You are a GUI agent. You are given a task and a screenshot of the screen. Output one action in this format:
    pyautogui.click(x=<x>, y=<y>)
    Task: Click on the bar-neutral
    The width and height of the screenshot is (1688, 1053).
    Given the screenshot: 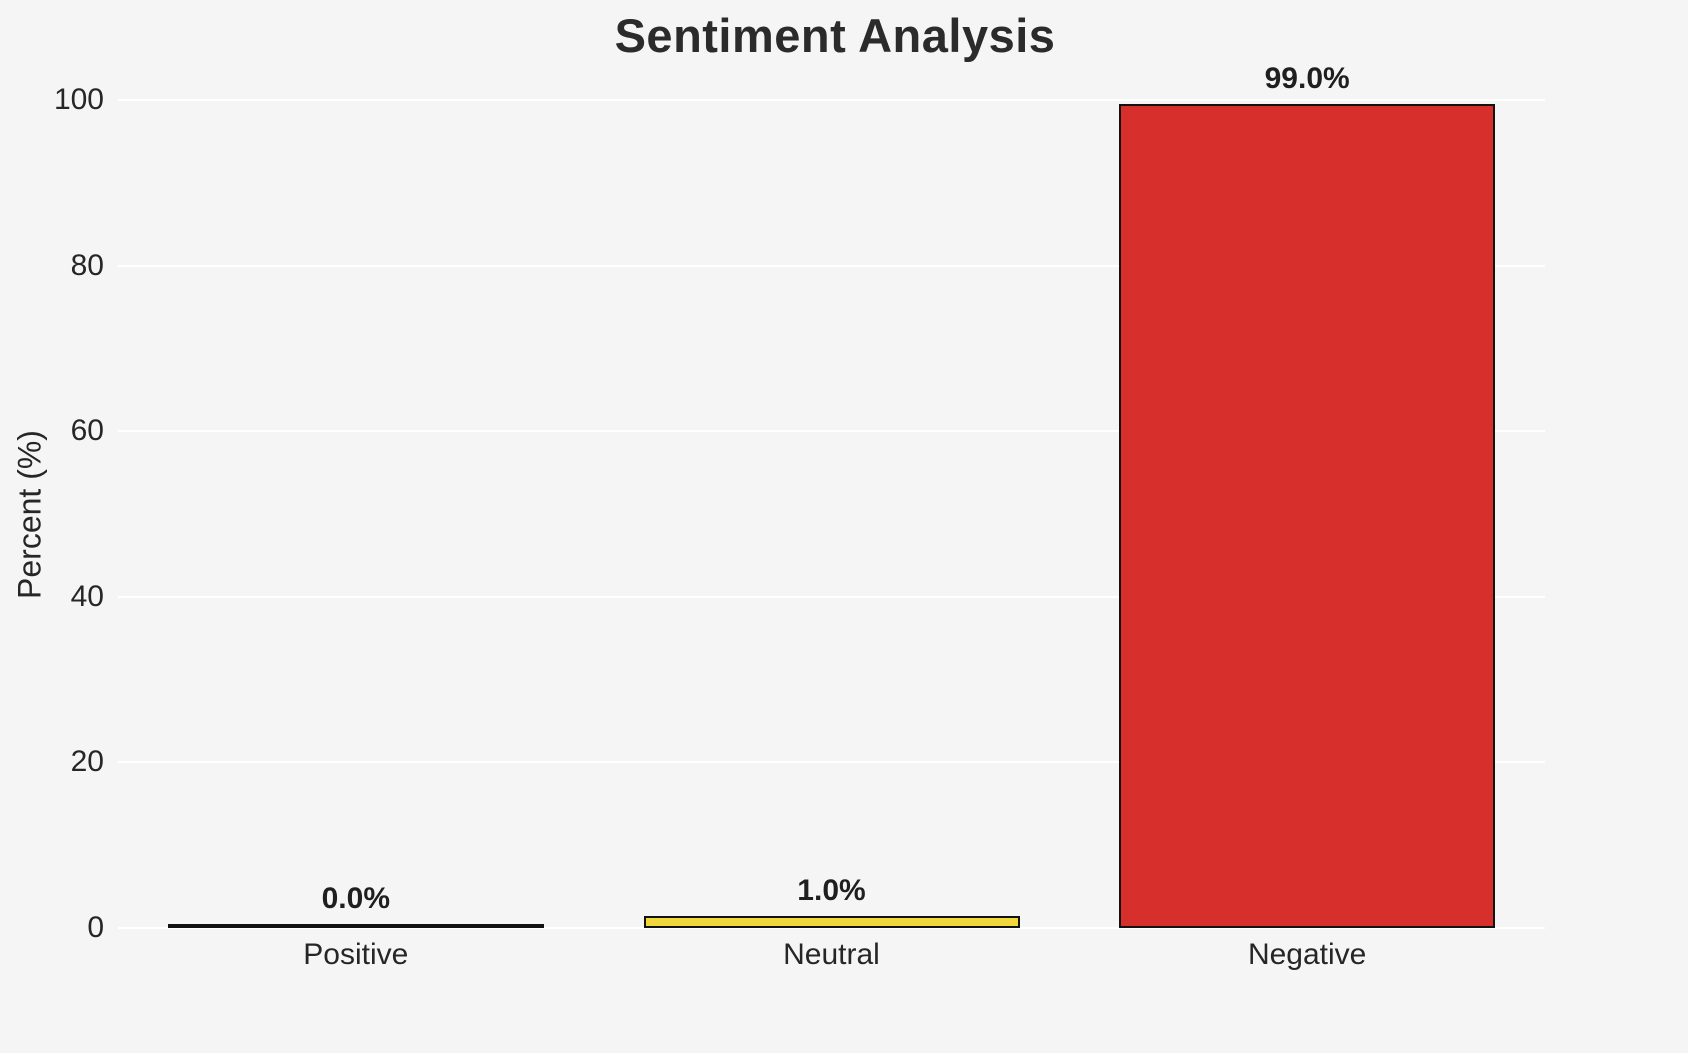 What is the action you would take?
    pyautogui.click(x=831, y=922)
    